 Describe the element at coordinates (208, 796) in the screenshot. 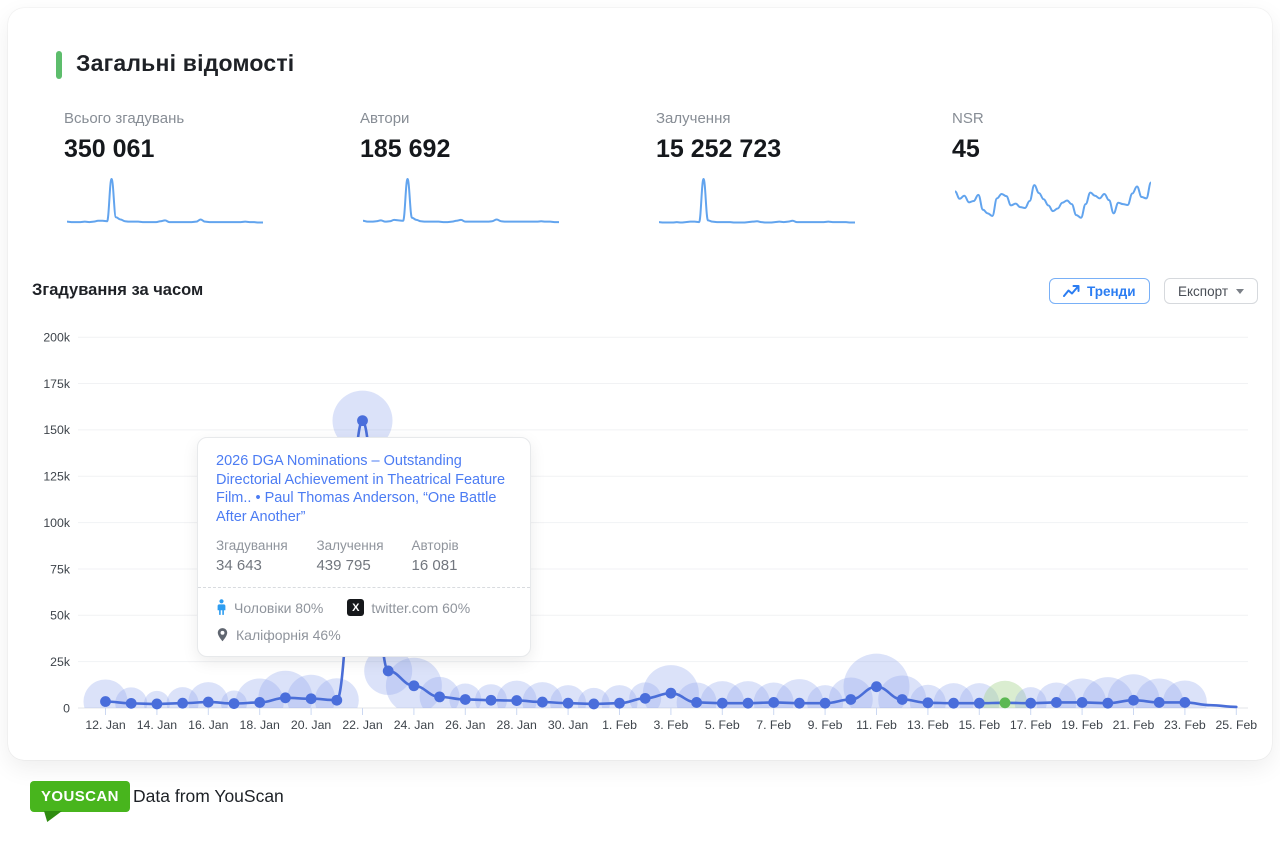

I see `footer-attribution: Data from YouScan` at that location.